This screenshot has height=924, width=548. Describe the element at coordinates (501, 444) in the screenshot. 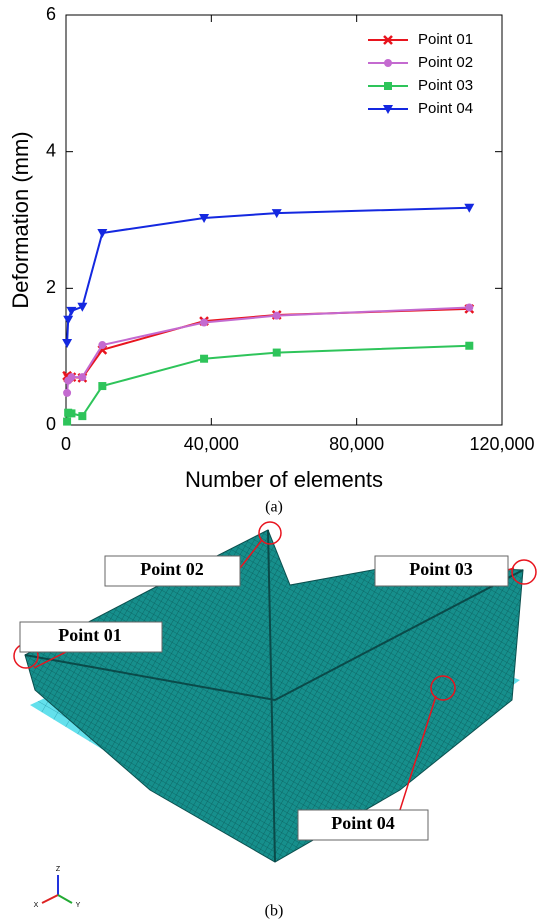

I see `x-tick-label: 120,000` at that location.